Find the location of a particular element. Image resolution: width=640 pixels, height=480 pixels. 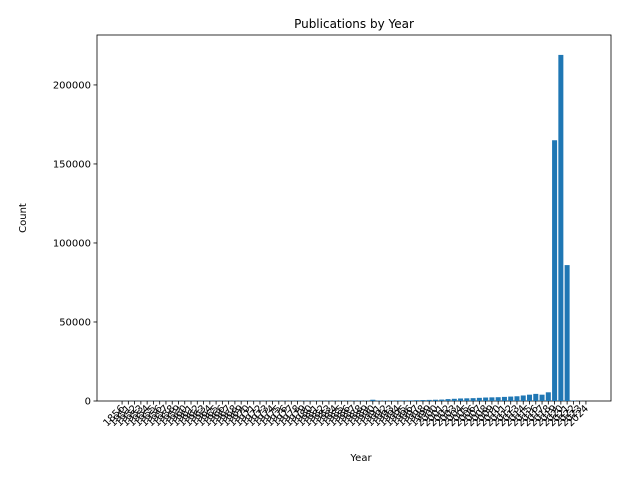

y-tick-label: 50000 is located at coordinates (75, 322).